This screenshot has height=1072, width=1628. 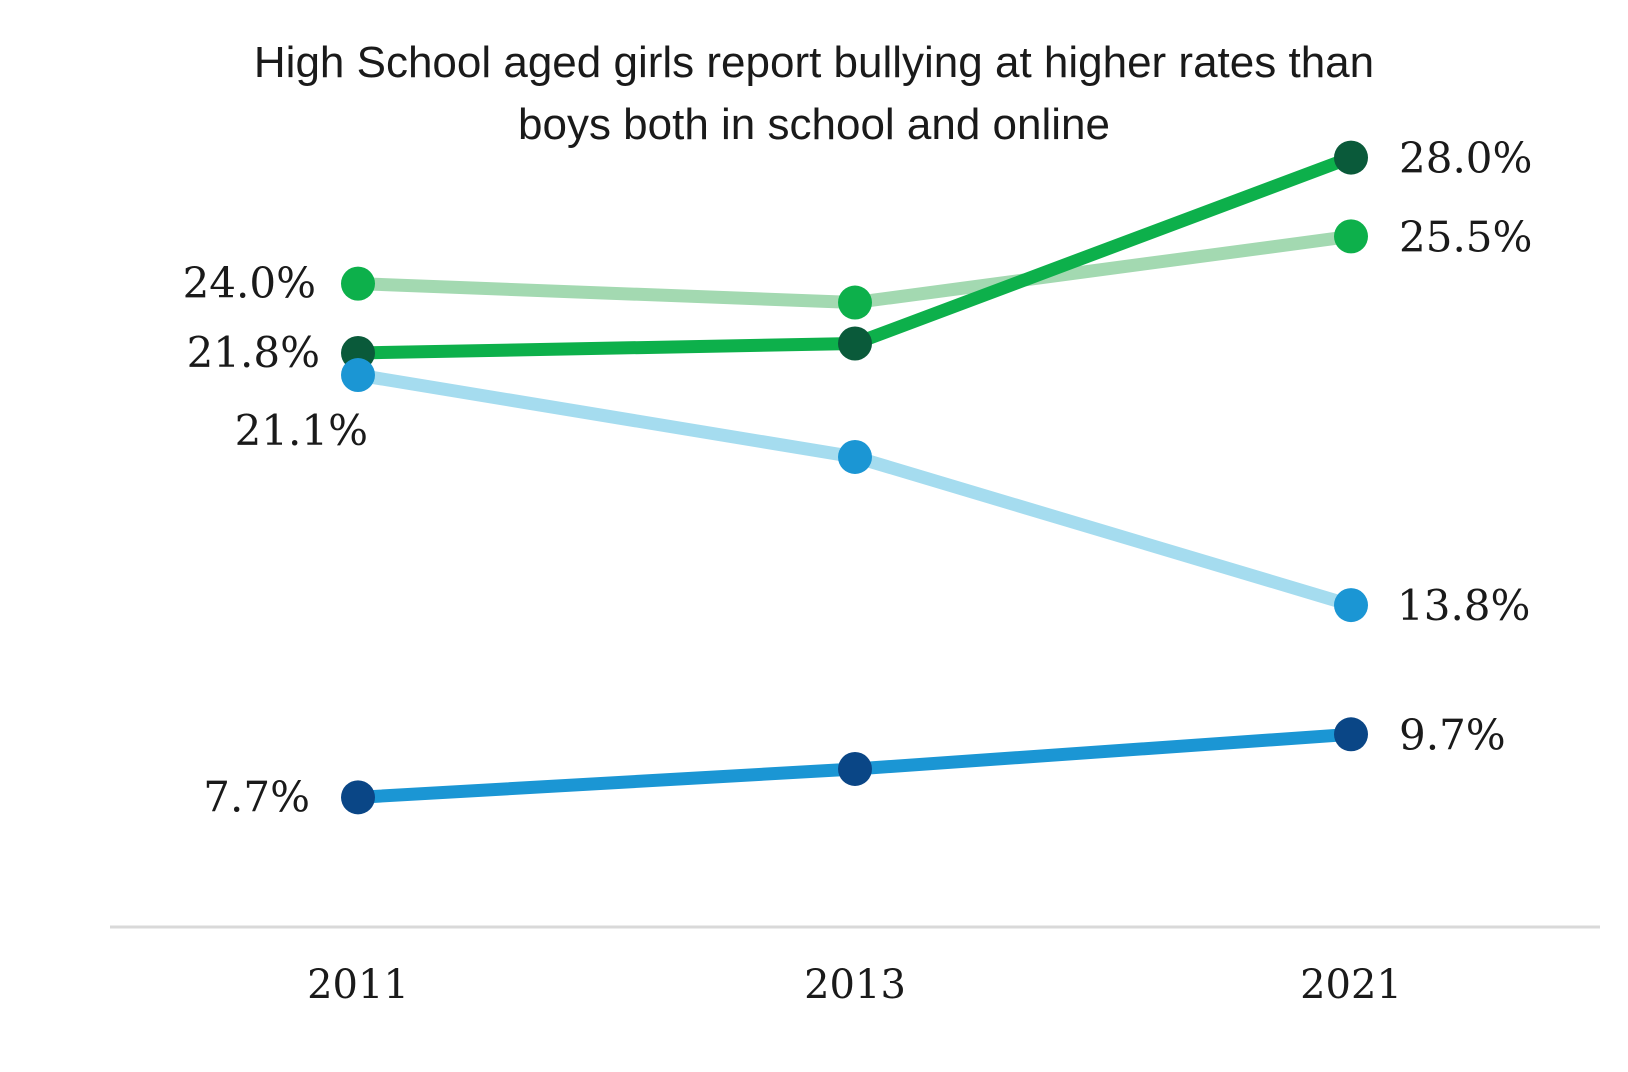 I want to click on series-light-green-point-2021, so click(x=1351, y=236).